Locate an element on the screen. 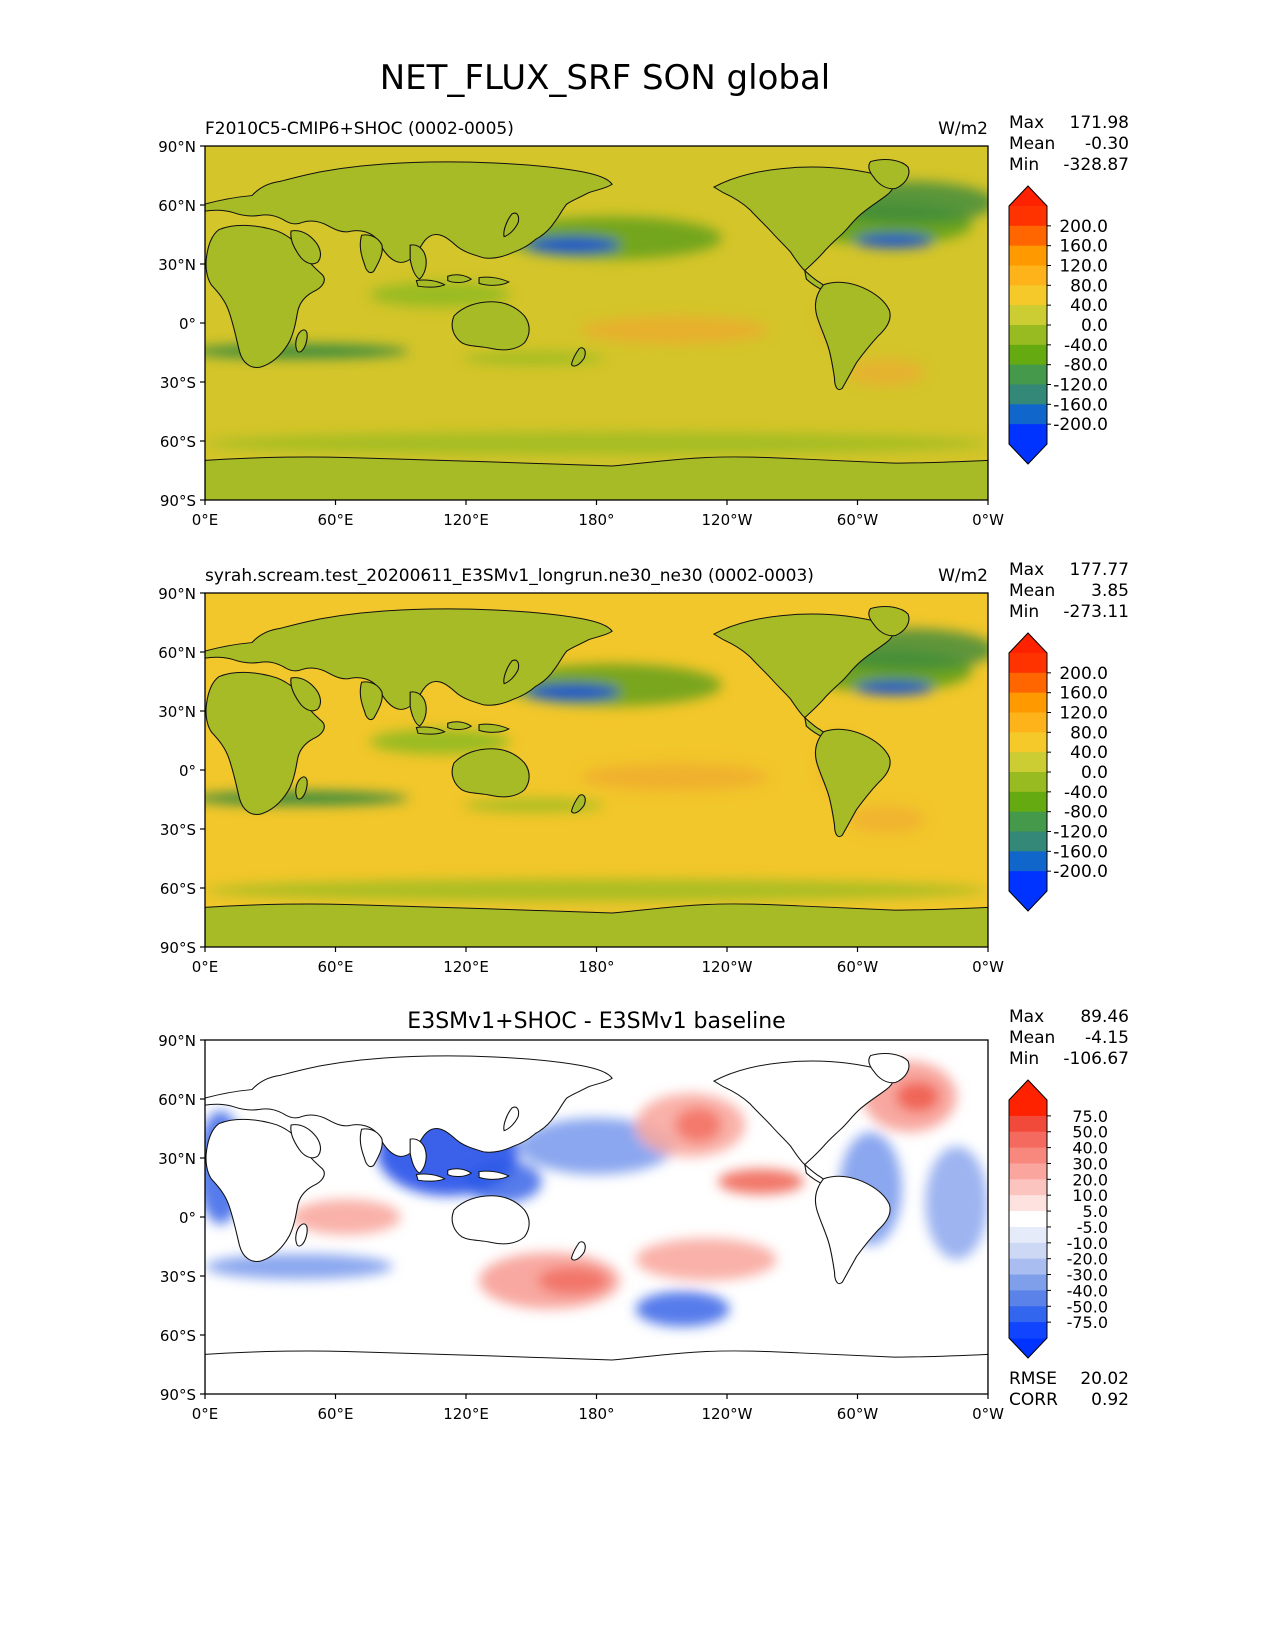  colorbar-label: 75.0 is located at coordinates (1090, 1116).